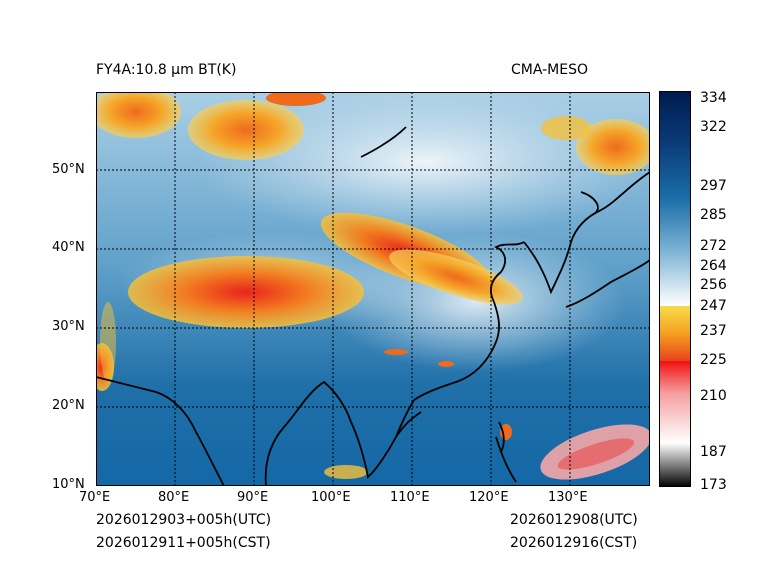 This screenshot has width=764, height=573. I want to click on coastline-russia-east, so click(625, 191).